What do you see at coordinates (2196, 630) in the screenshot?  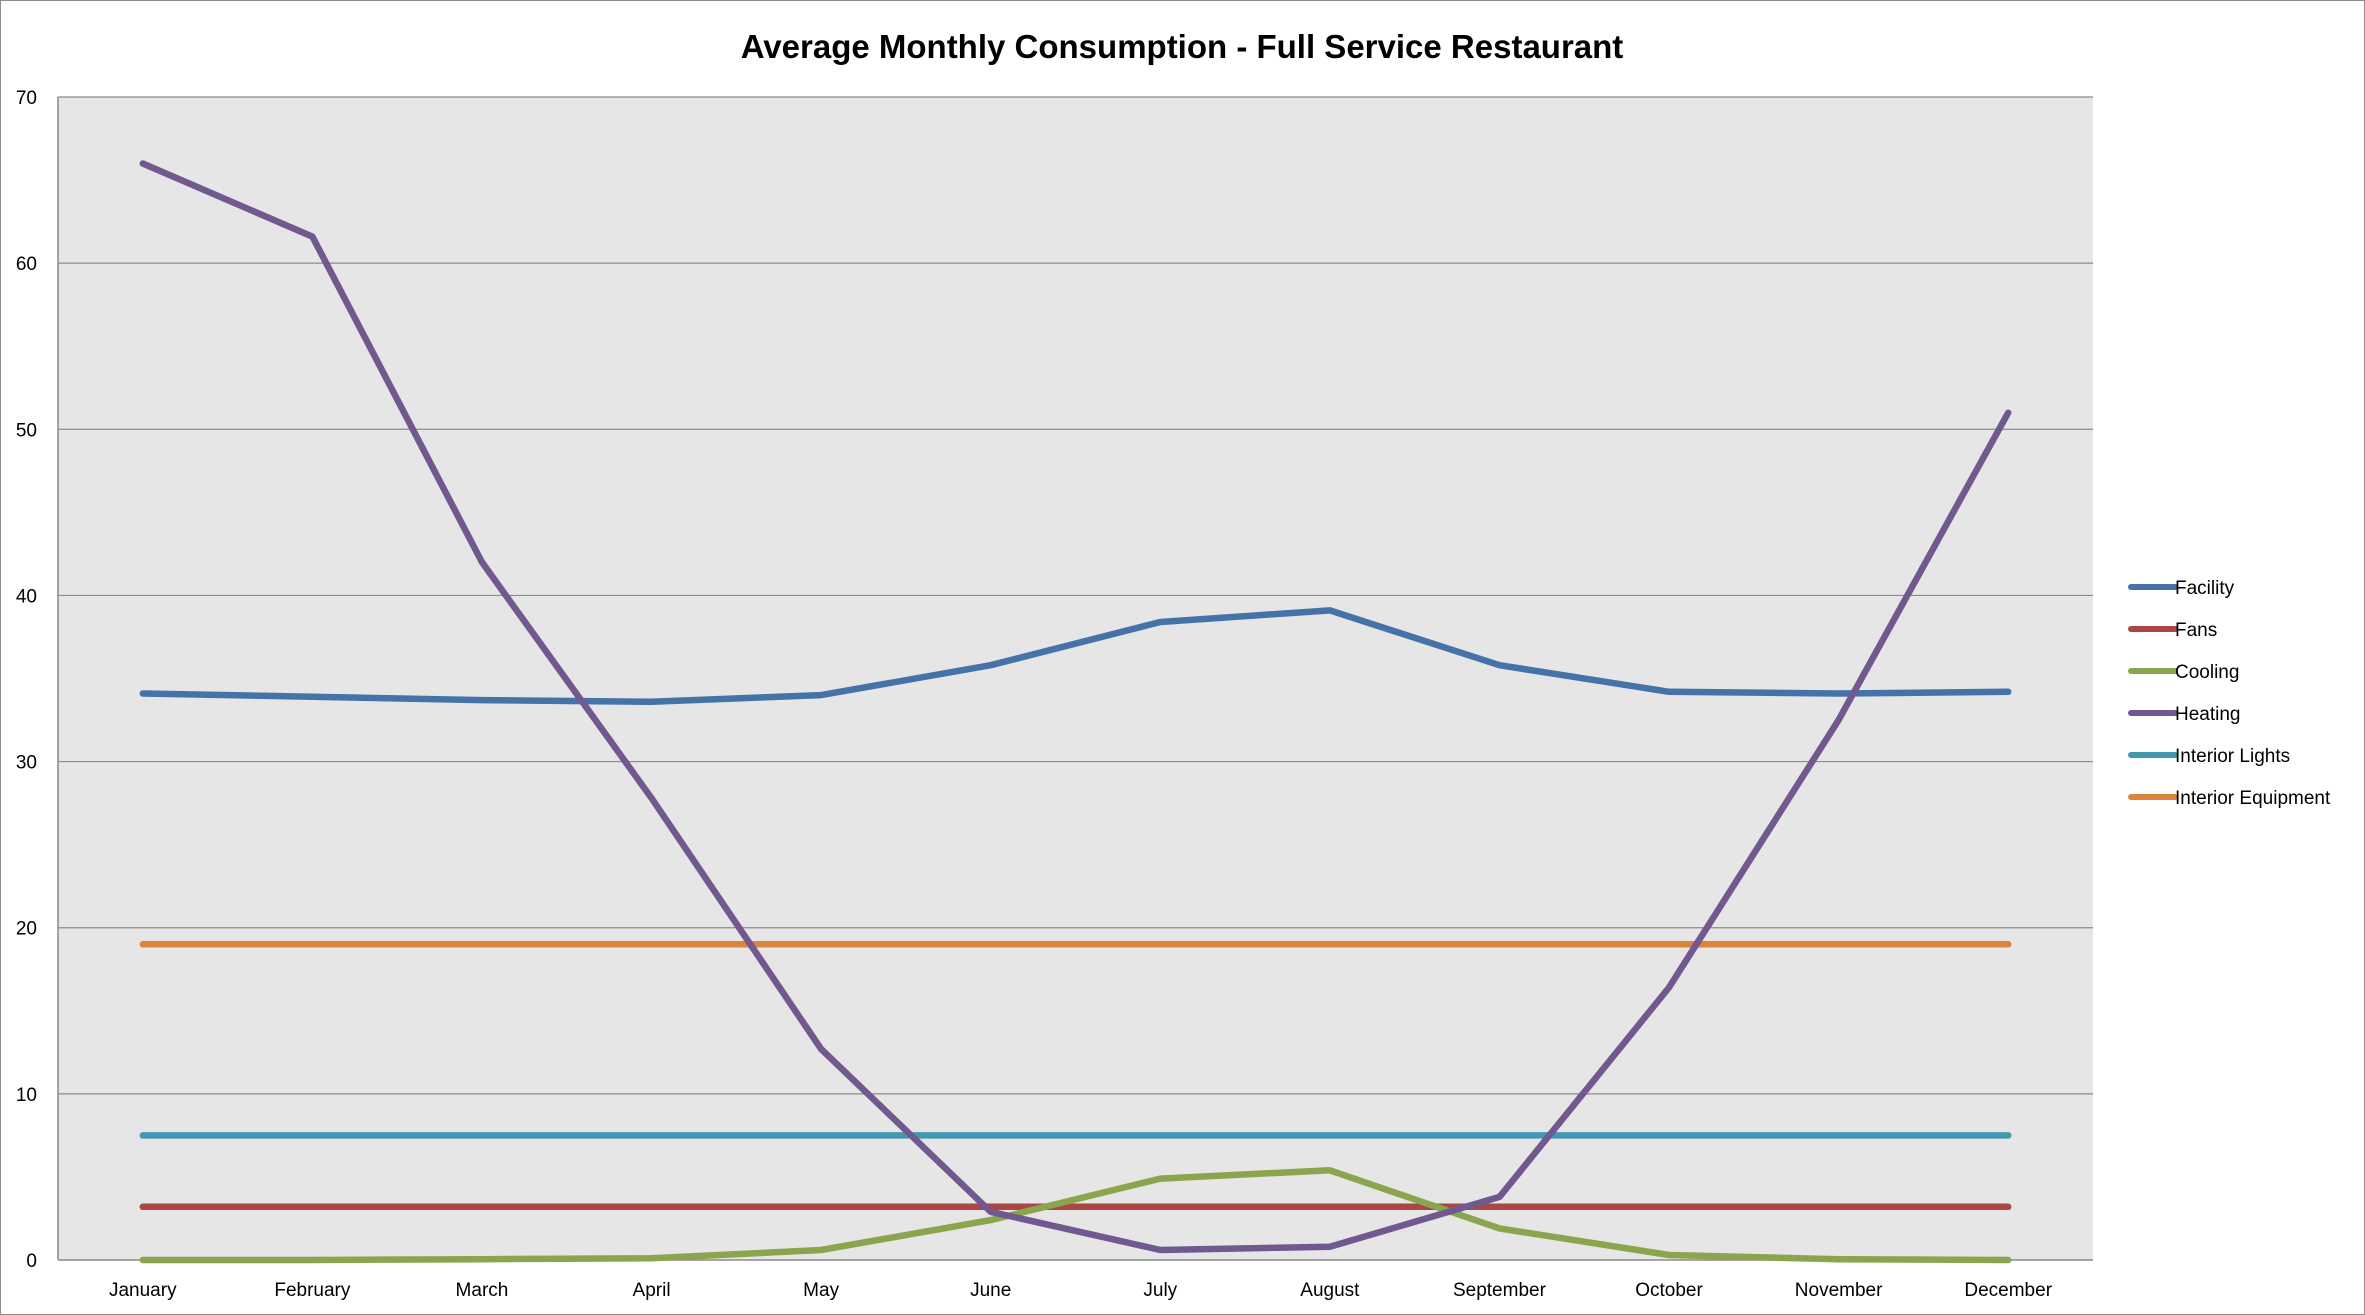 I see `legend-label: Fans` at bounding box center [2196, 630].